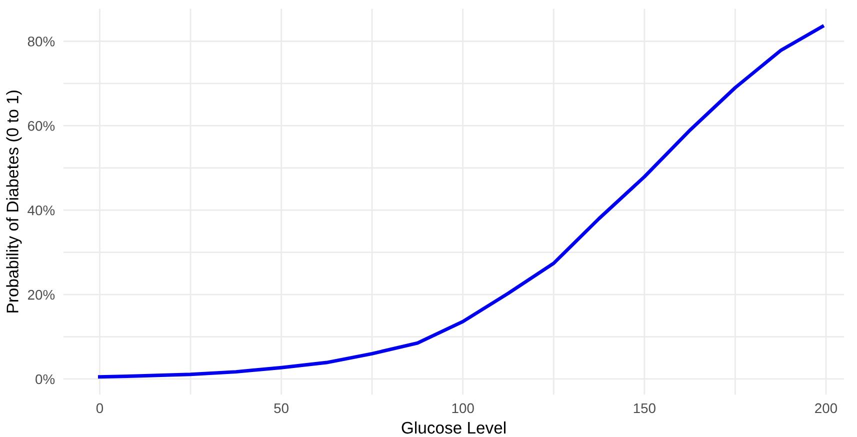 Image resolution: width=857 pixels, height=437 pixels. Describe the element at coordinates (826, 408) in the screenshot. I see `x-tick-label: 200` at that location.